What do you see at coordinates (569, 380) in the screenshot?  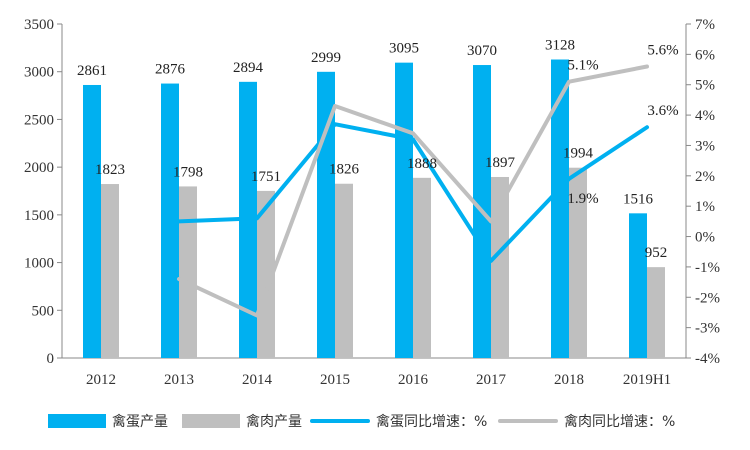 I see `x-tick-label: 2018` at bounding box center [569, 380].